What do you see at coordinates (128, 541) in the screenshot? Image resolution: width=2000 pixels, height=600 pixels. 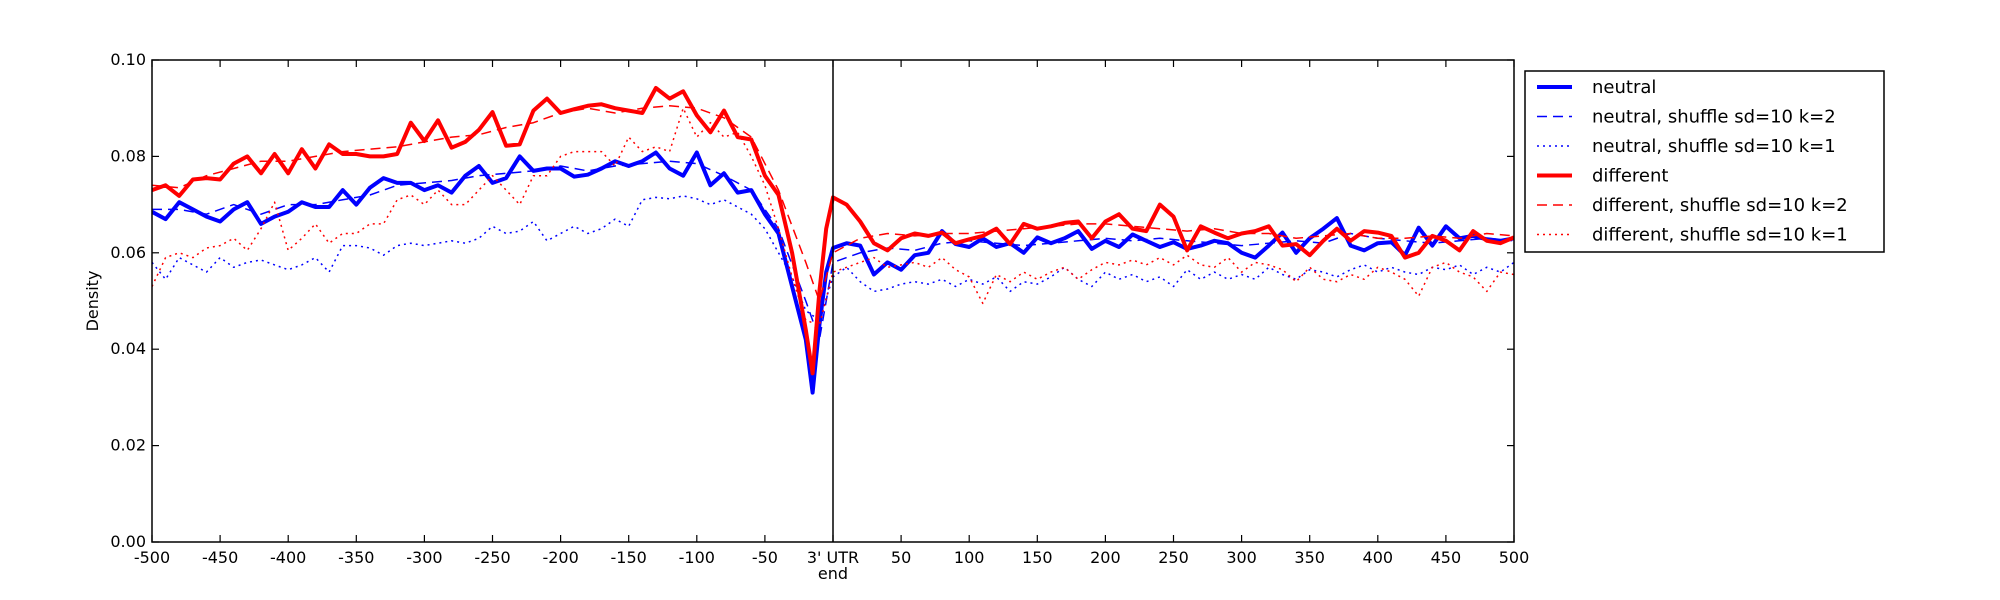 I see `y-tick-label-0: 0.00` at bounding box center [128, 541].